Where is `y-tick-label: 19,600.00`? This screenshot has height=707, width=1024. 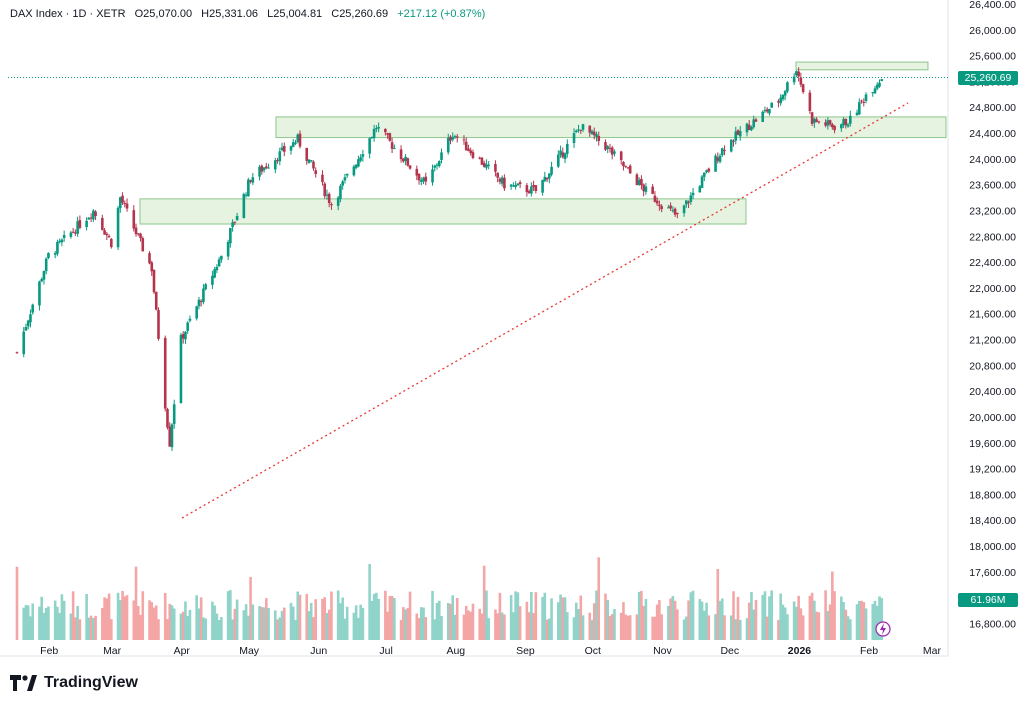 y-tick-label: 19,600.00 is located at coordinates (992, 444).